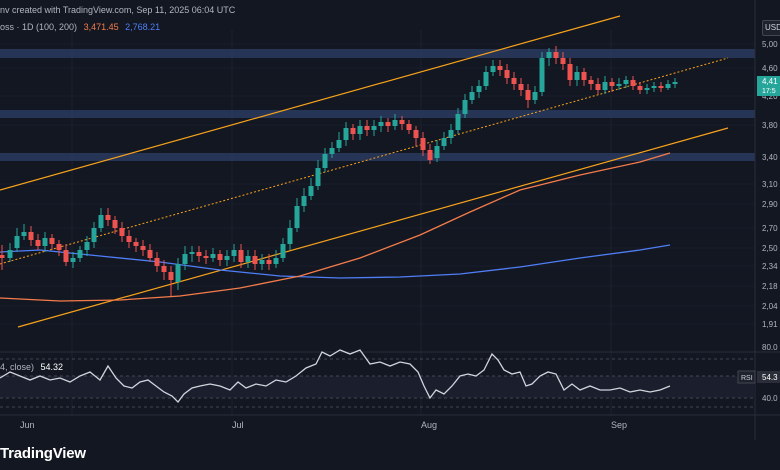 The width and height of the screenshot is (780, 470). I want to click on time-axis-label: Jul, so click(238, 425).